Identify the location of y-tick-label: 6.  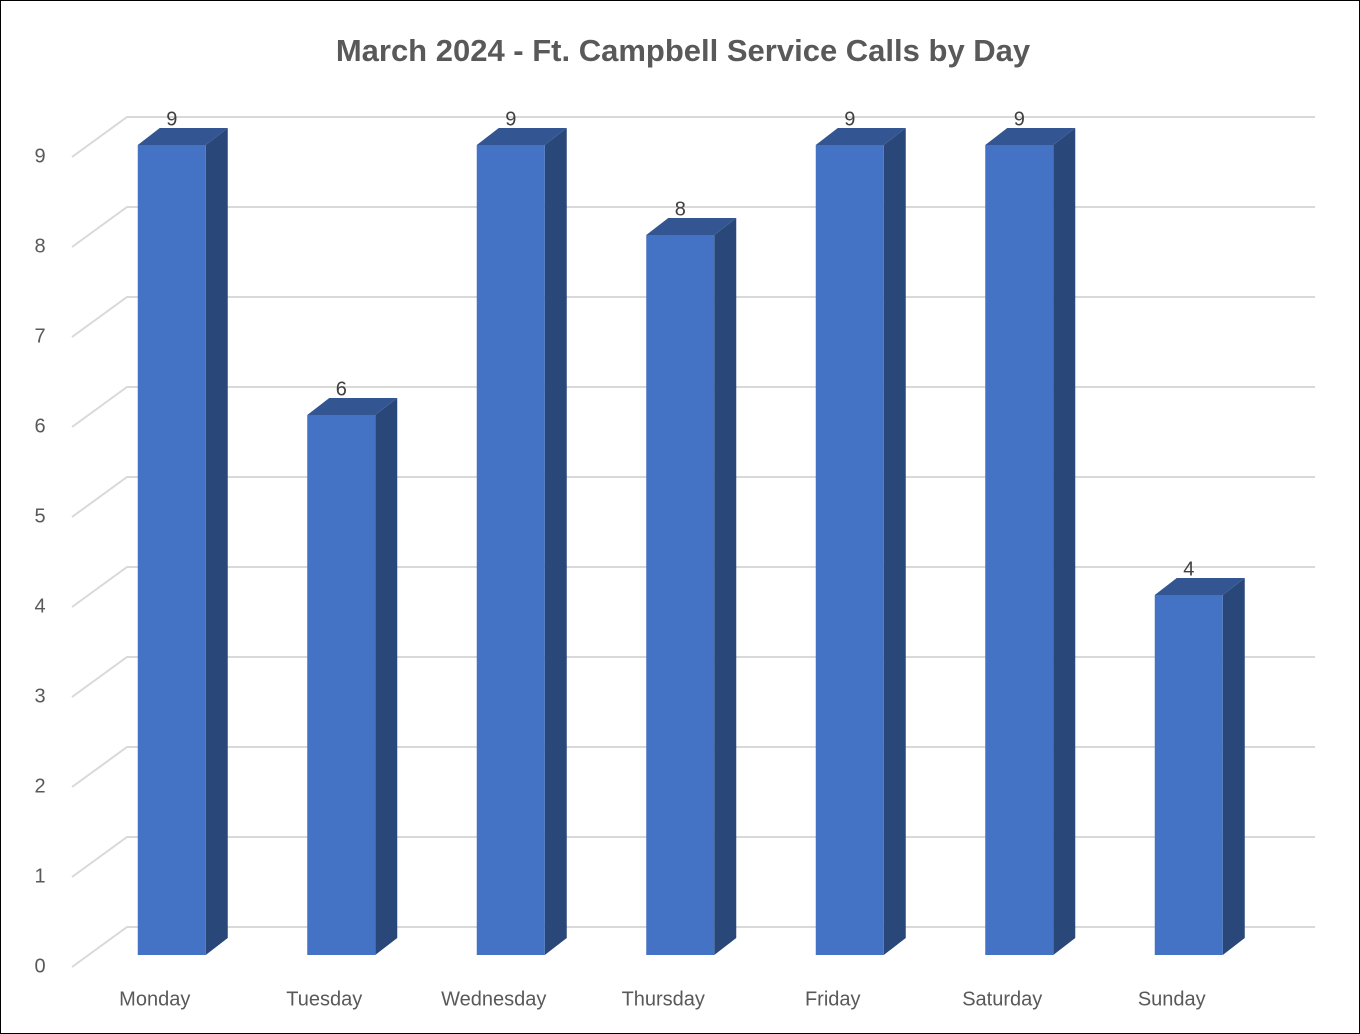
(39, 426).